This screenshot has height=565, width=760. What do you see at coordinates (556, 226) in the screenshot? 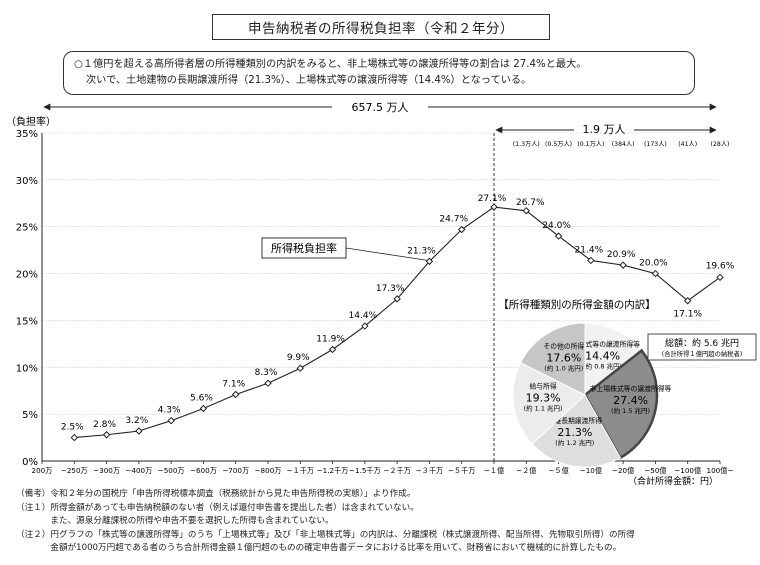
I see `data-label: 24.0%` at bounding box center [556, 226].